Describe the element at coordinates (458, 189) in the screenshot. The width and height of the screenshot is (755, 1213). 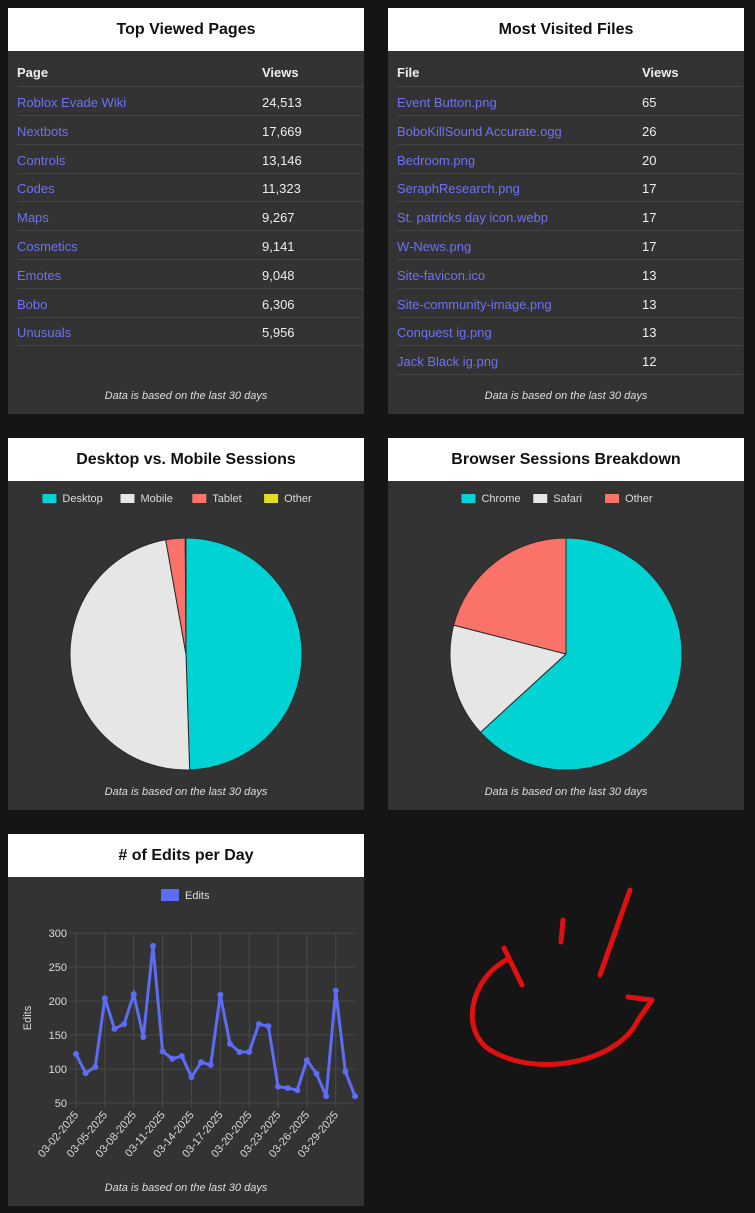
I see `link: SeraphResearch.png` at that location.